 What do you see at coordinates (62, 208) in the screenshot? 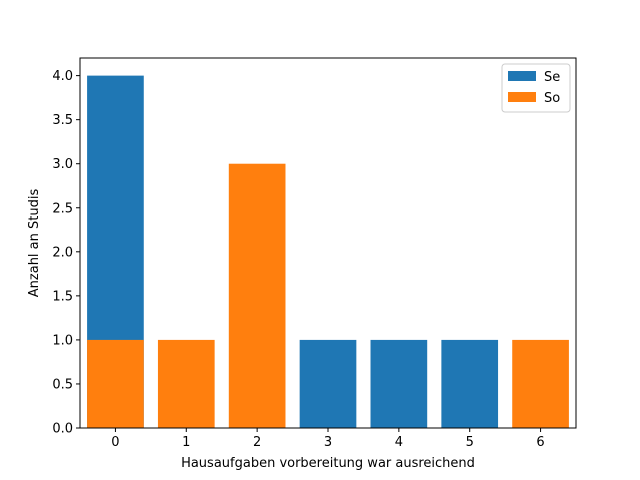
I see `y-tick-label: 2.5` at bounding box center [62, 208].